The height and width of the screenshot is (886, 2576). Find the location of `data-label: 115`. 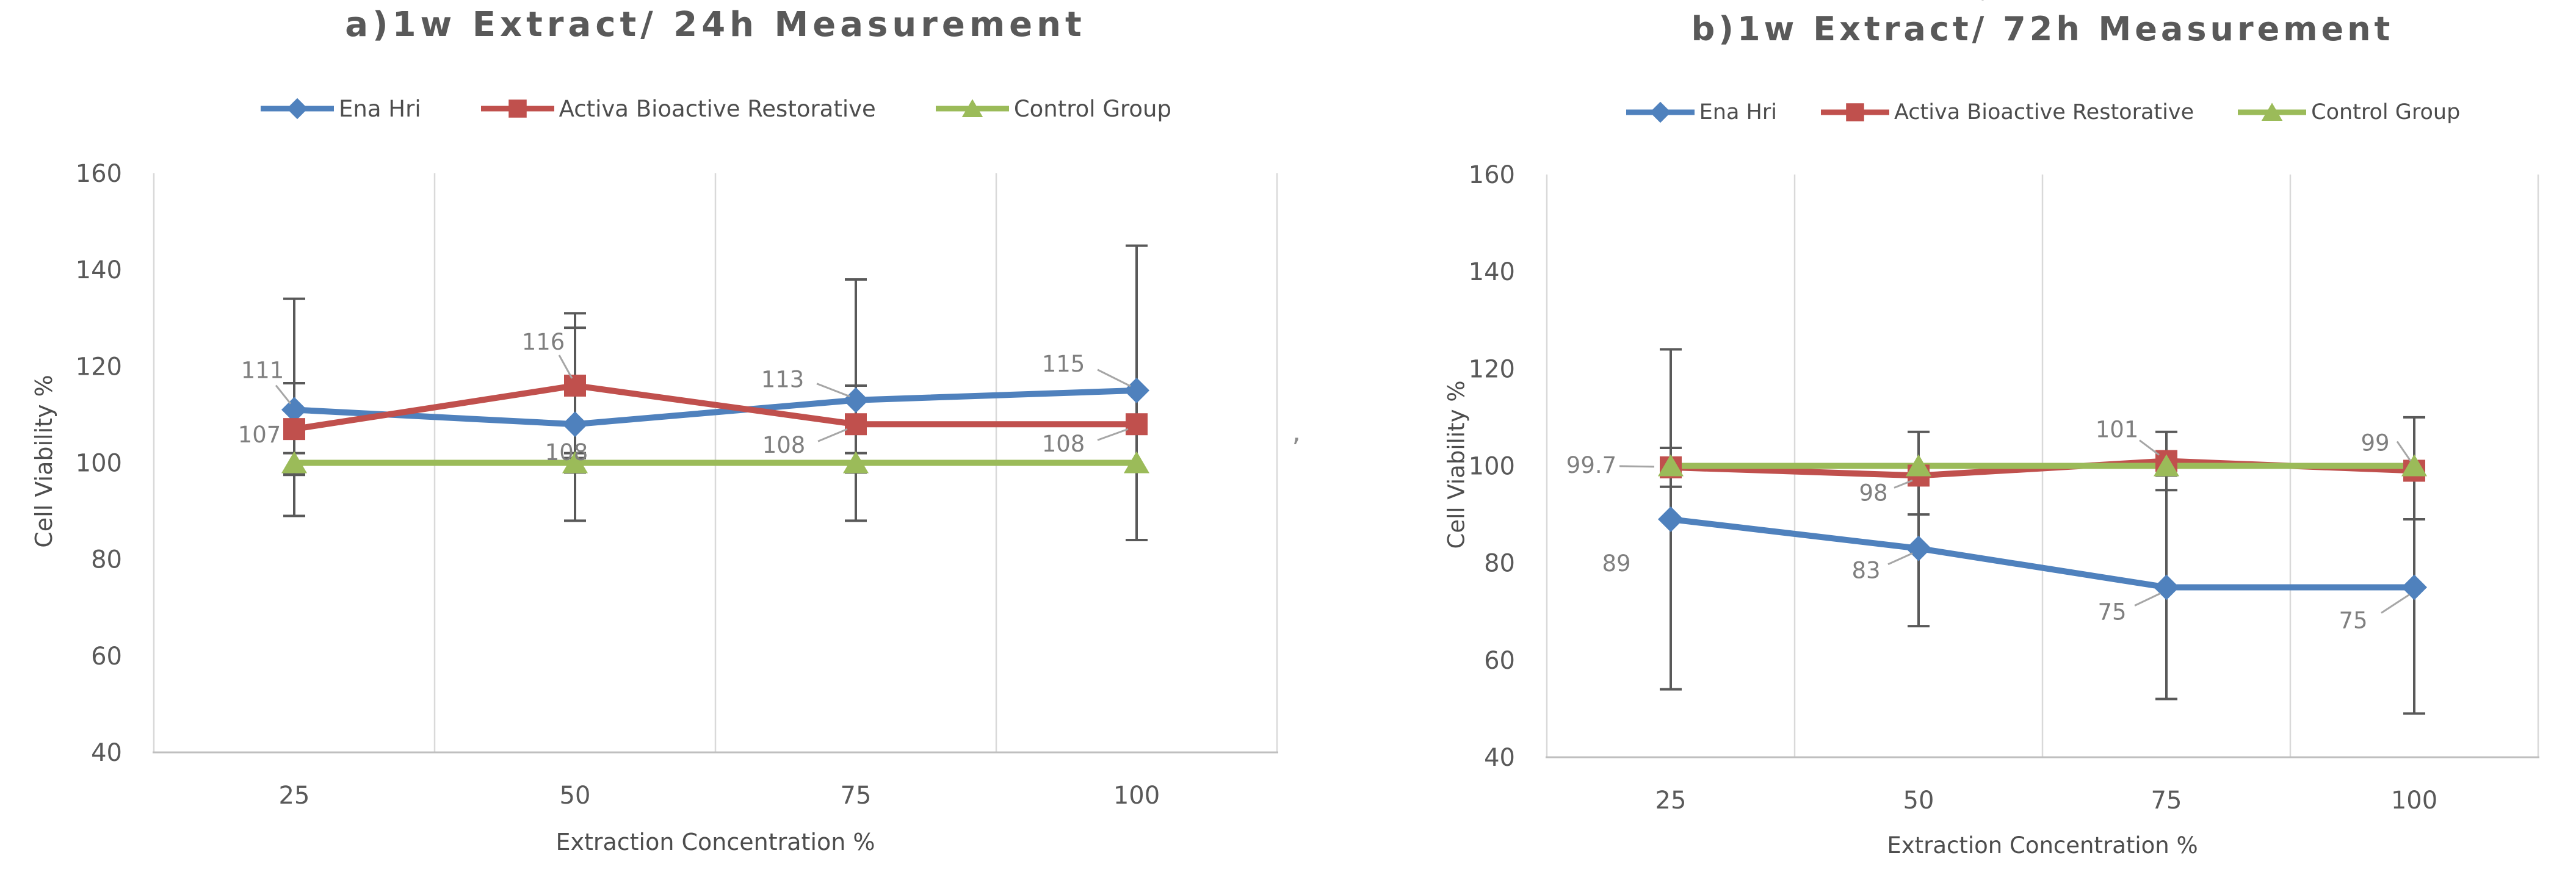

data-label: 115 is located at coordinates (1063, 364).